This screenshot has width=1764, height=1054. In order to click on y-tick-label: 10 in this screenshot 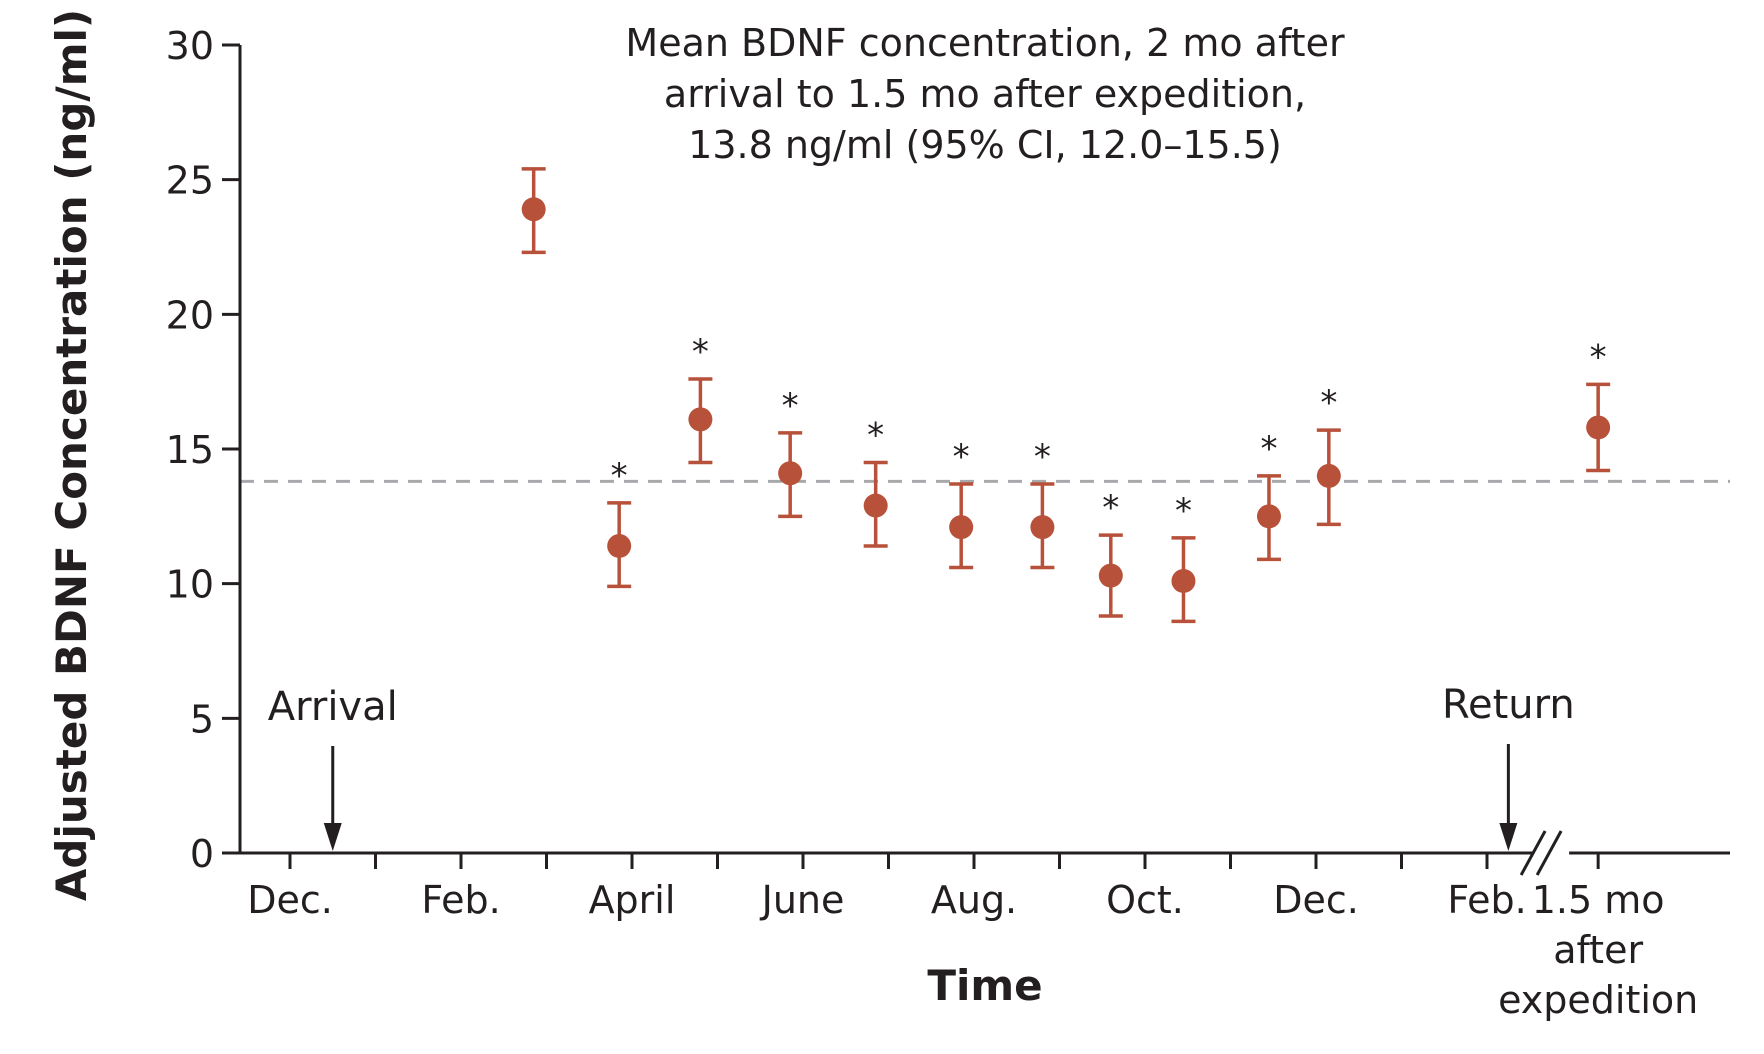, I will do `click(190, 585)`.